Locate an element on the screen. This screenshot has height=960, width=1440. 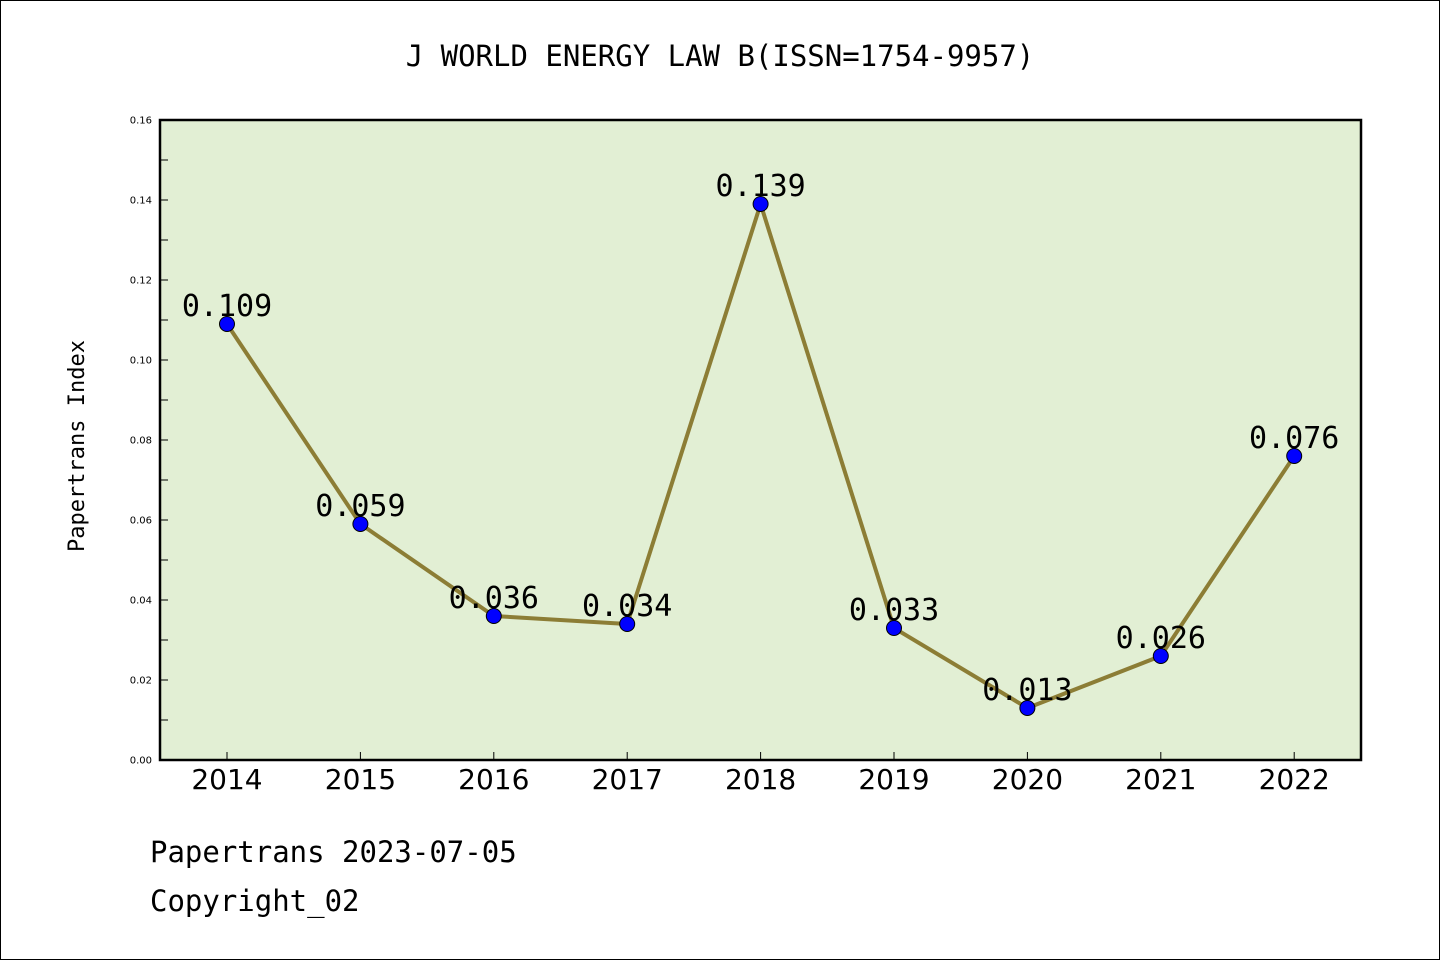
x-tick-label: 2015 is located at coordinates (360, 779).